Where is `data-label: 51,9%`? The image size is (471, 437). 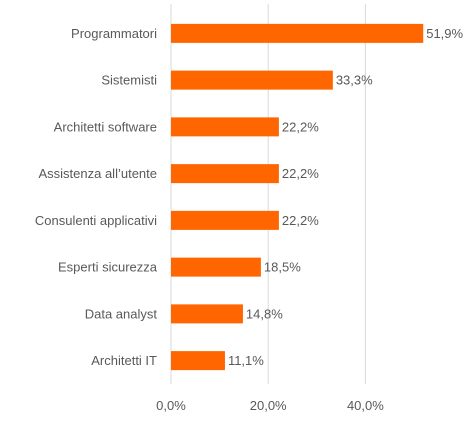 data-label: 51,9% is located at coordinates (444, 33).